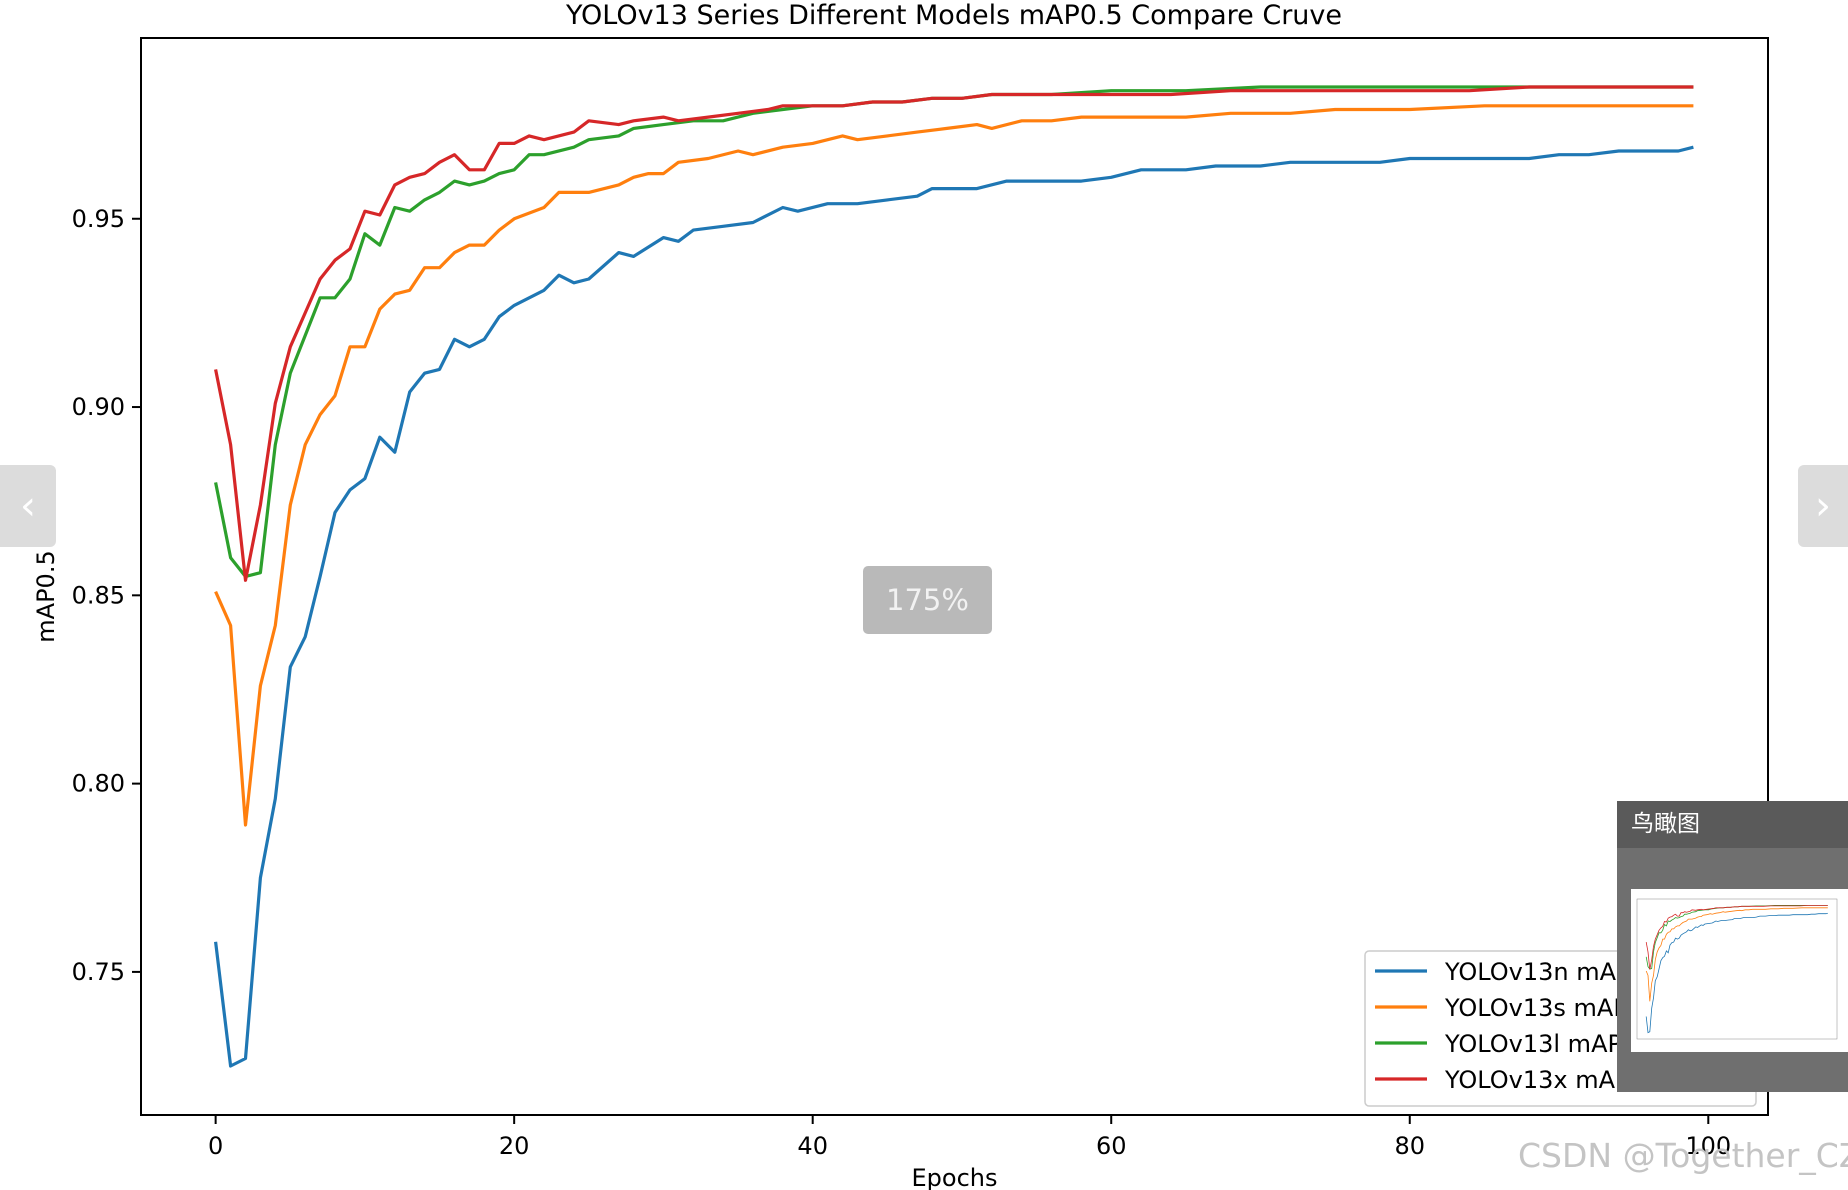 This screenshot has height=1190, width=1848. I want to click on x-tick-label: 40, so click(812, 1146).